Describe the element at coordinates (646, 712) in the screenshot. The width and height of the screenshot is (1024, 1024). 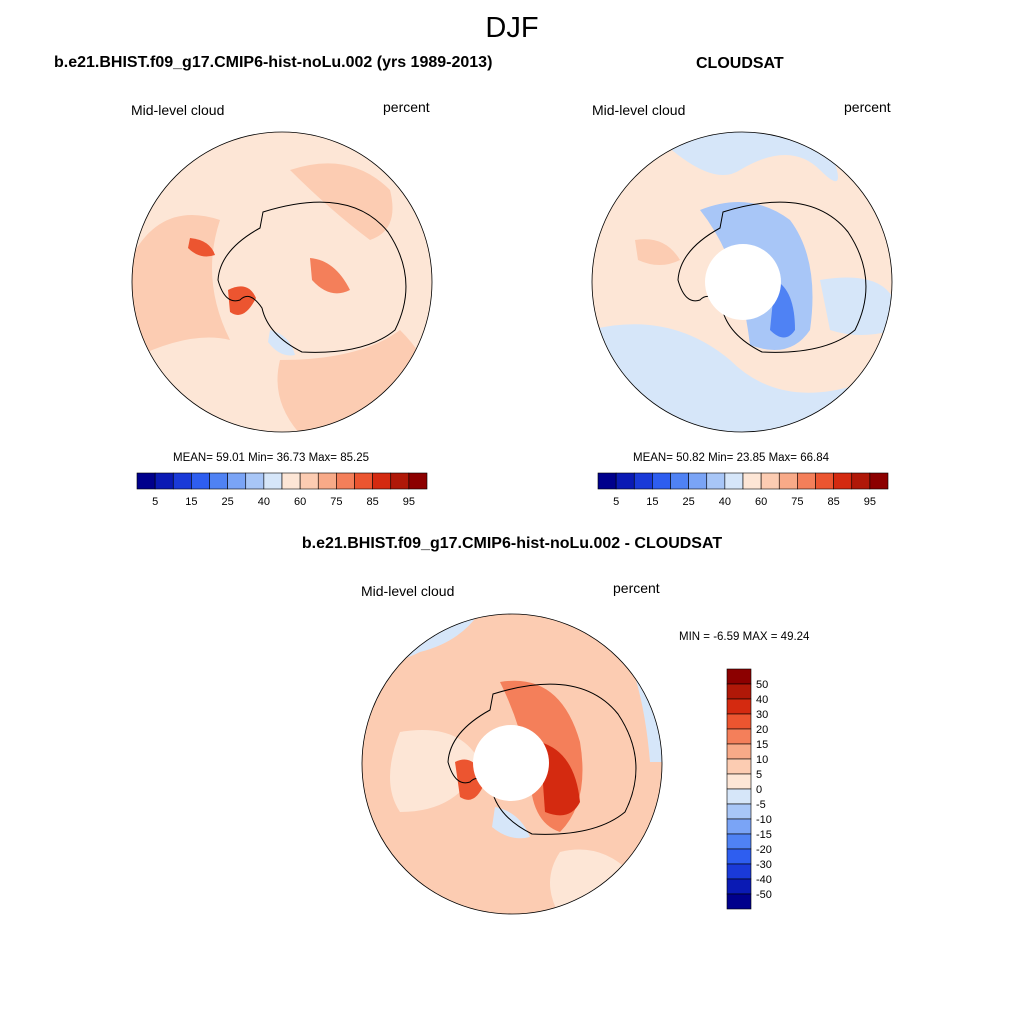
I see `diff-low-east` at that location.